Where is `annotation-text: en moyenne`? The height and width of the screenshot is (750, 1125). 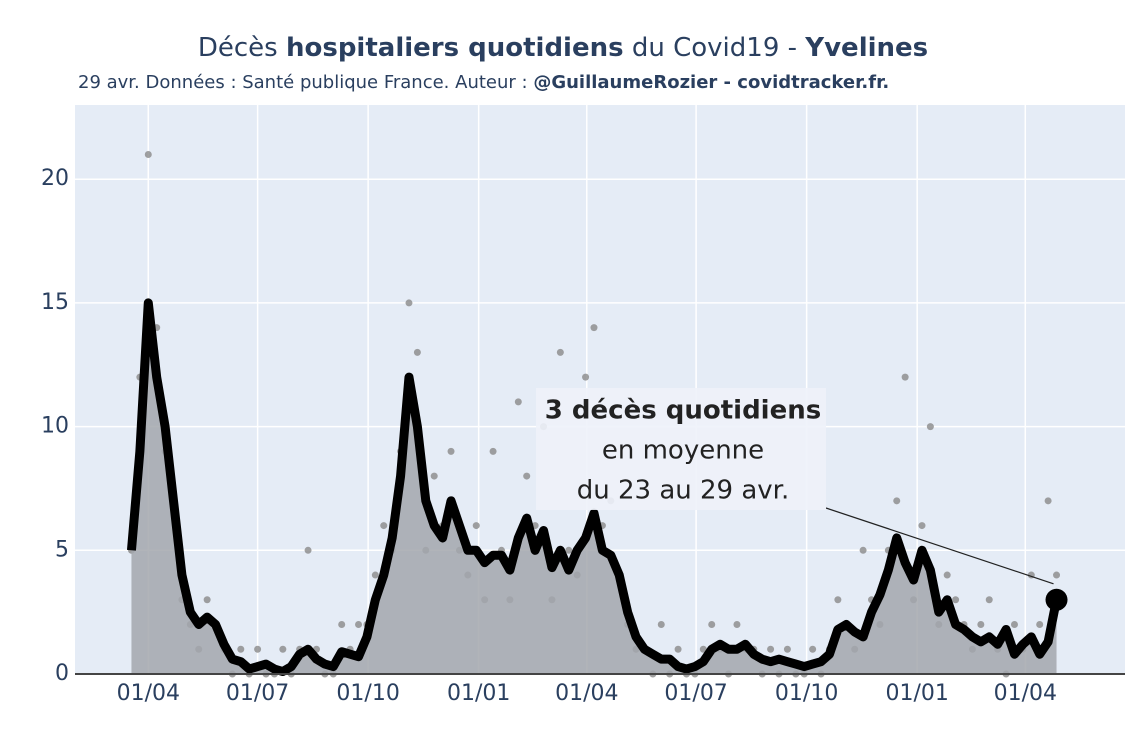
annotation-text: en moyenne is located at coordinates (683, 451).